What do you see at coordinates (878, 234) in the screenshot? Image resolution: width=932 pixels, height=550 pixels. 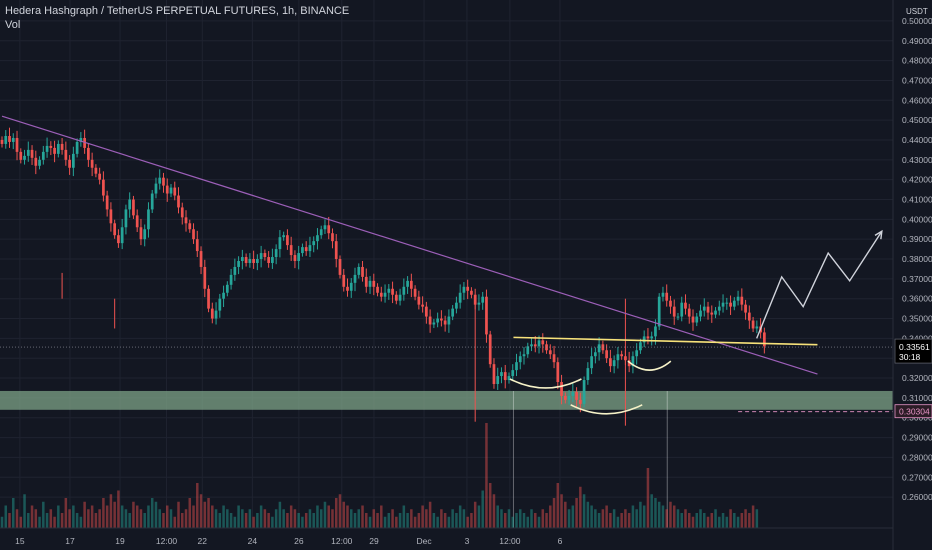 I see `projection-arrowhead` at bounding box center [878, 234].